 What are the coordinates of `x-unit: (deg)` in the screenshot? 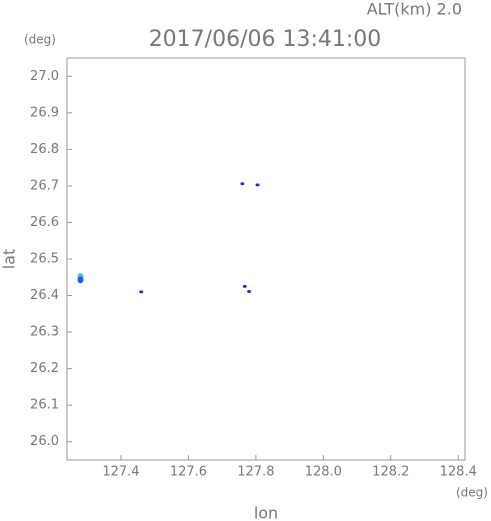 It's located at (472, 493).